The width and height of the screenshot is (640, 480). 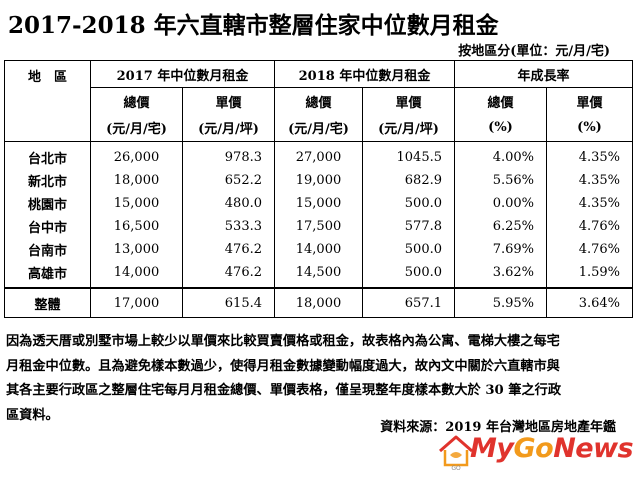 What do you see at coordinates (593, 448) in the screenshot?
I see `logo-news: News` at bounding box center [593, 448].